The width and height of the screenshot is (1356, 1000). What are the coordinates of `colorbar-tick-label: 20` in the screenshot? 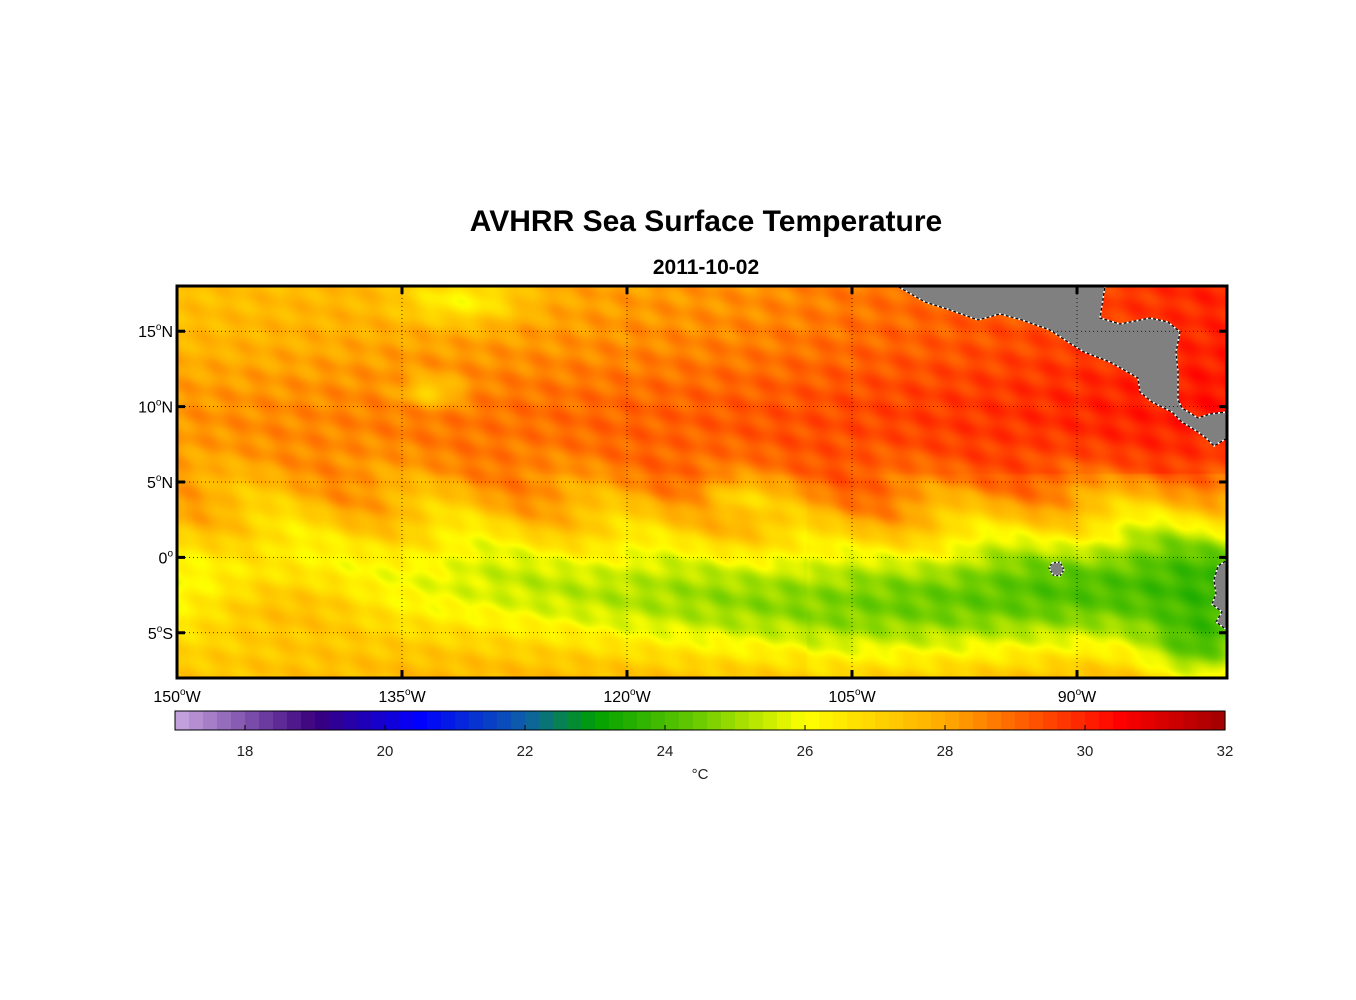 It's located at (385, 751).